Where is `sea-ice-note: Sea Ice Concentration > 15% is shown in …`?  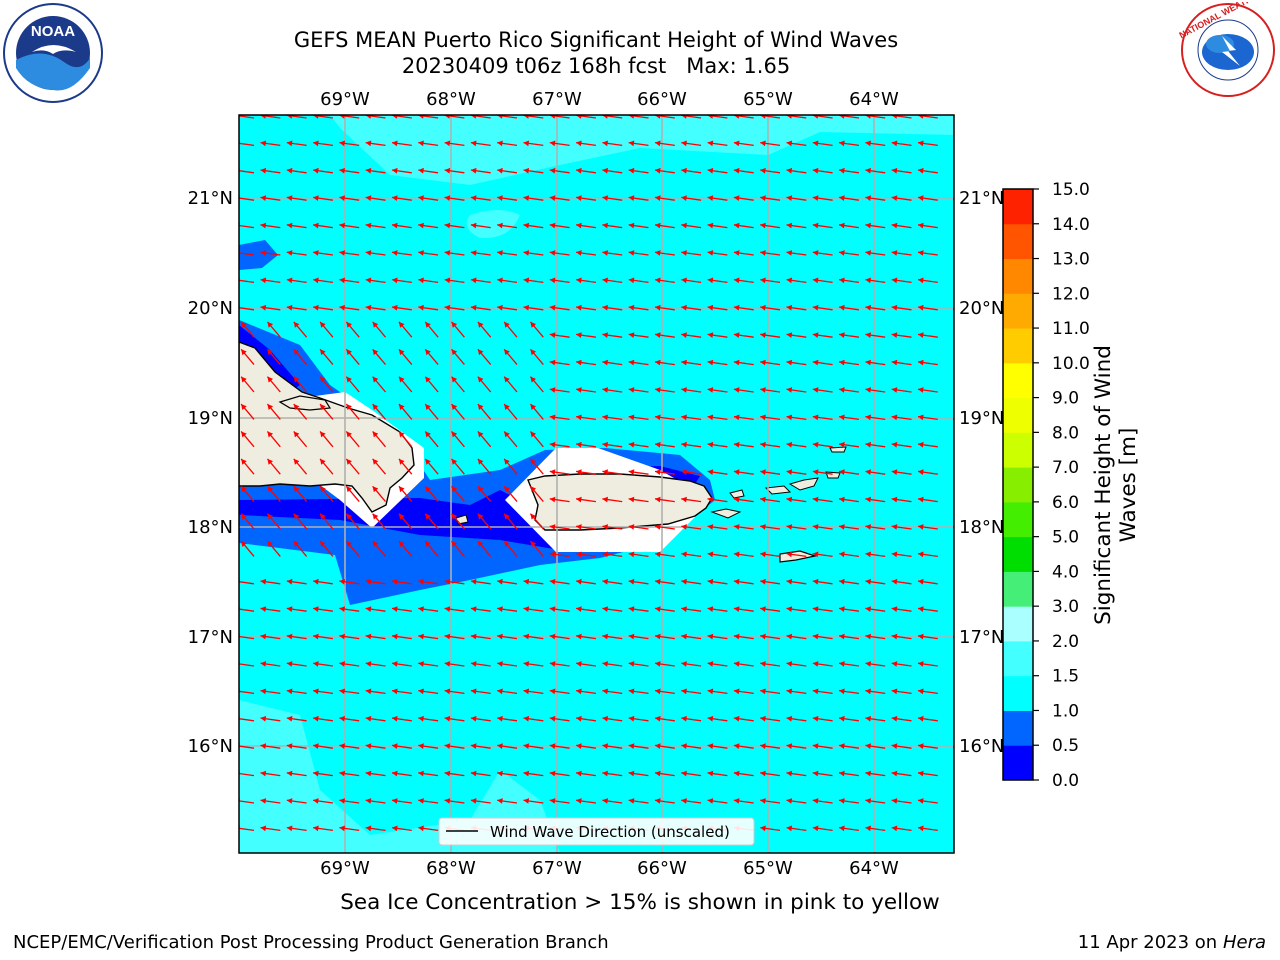
sea-ice-note: Sea Ice Concentration > 15% is shown in … is located at coordinates (640, 902).